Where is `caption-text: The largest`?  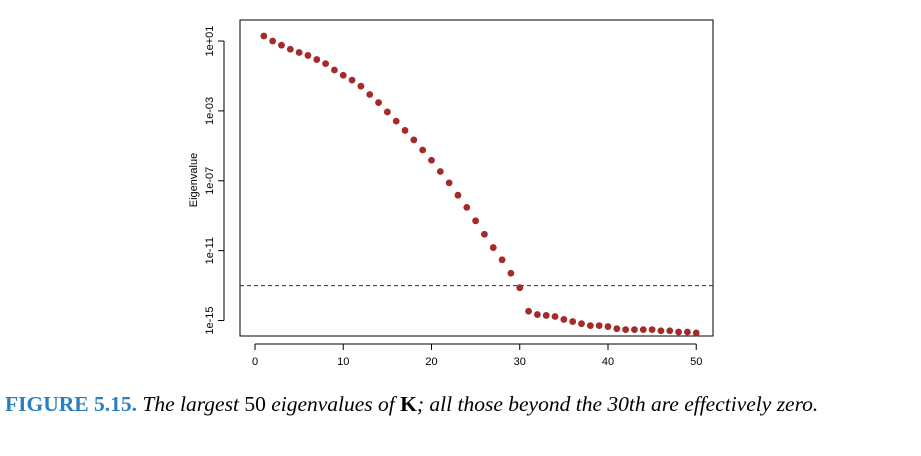
caption-text: The largest is located at coordinates (190, 404).